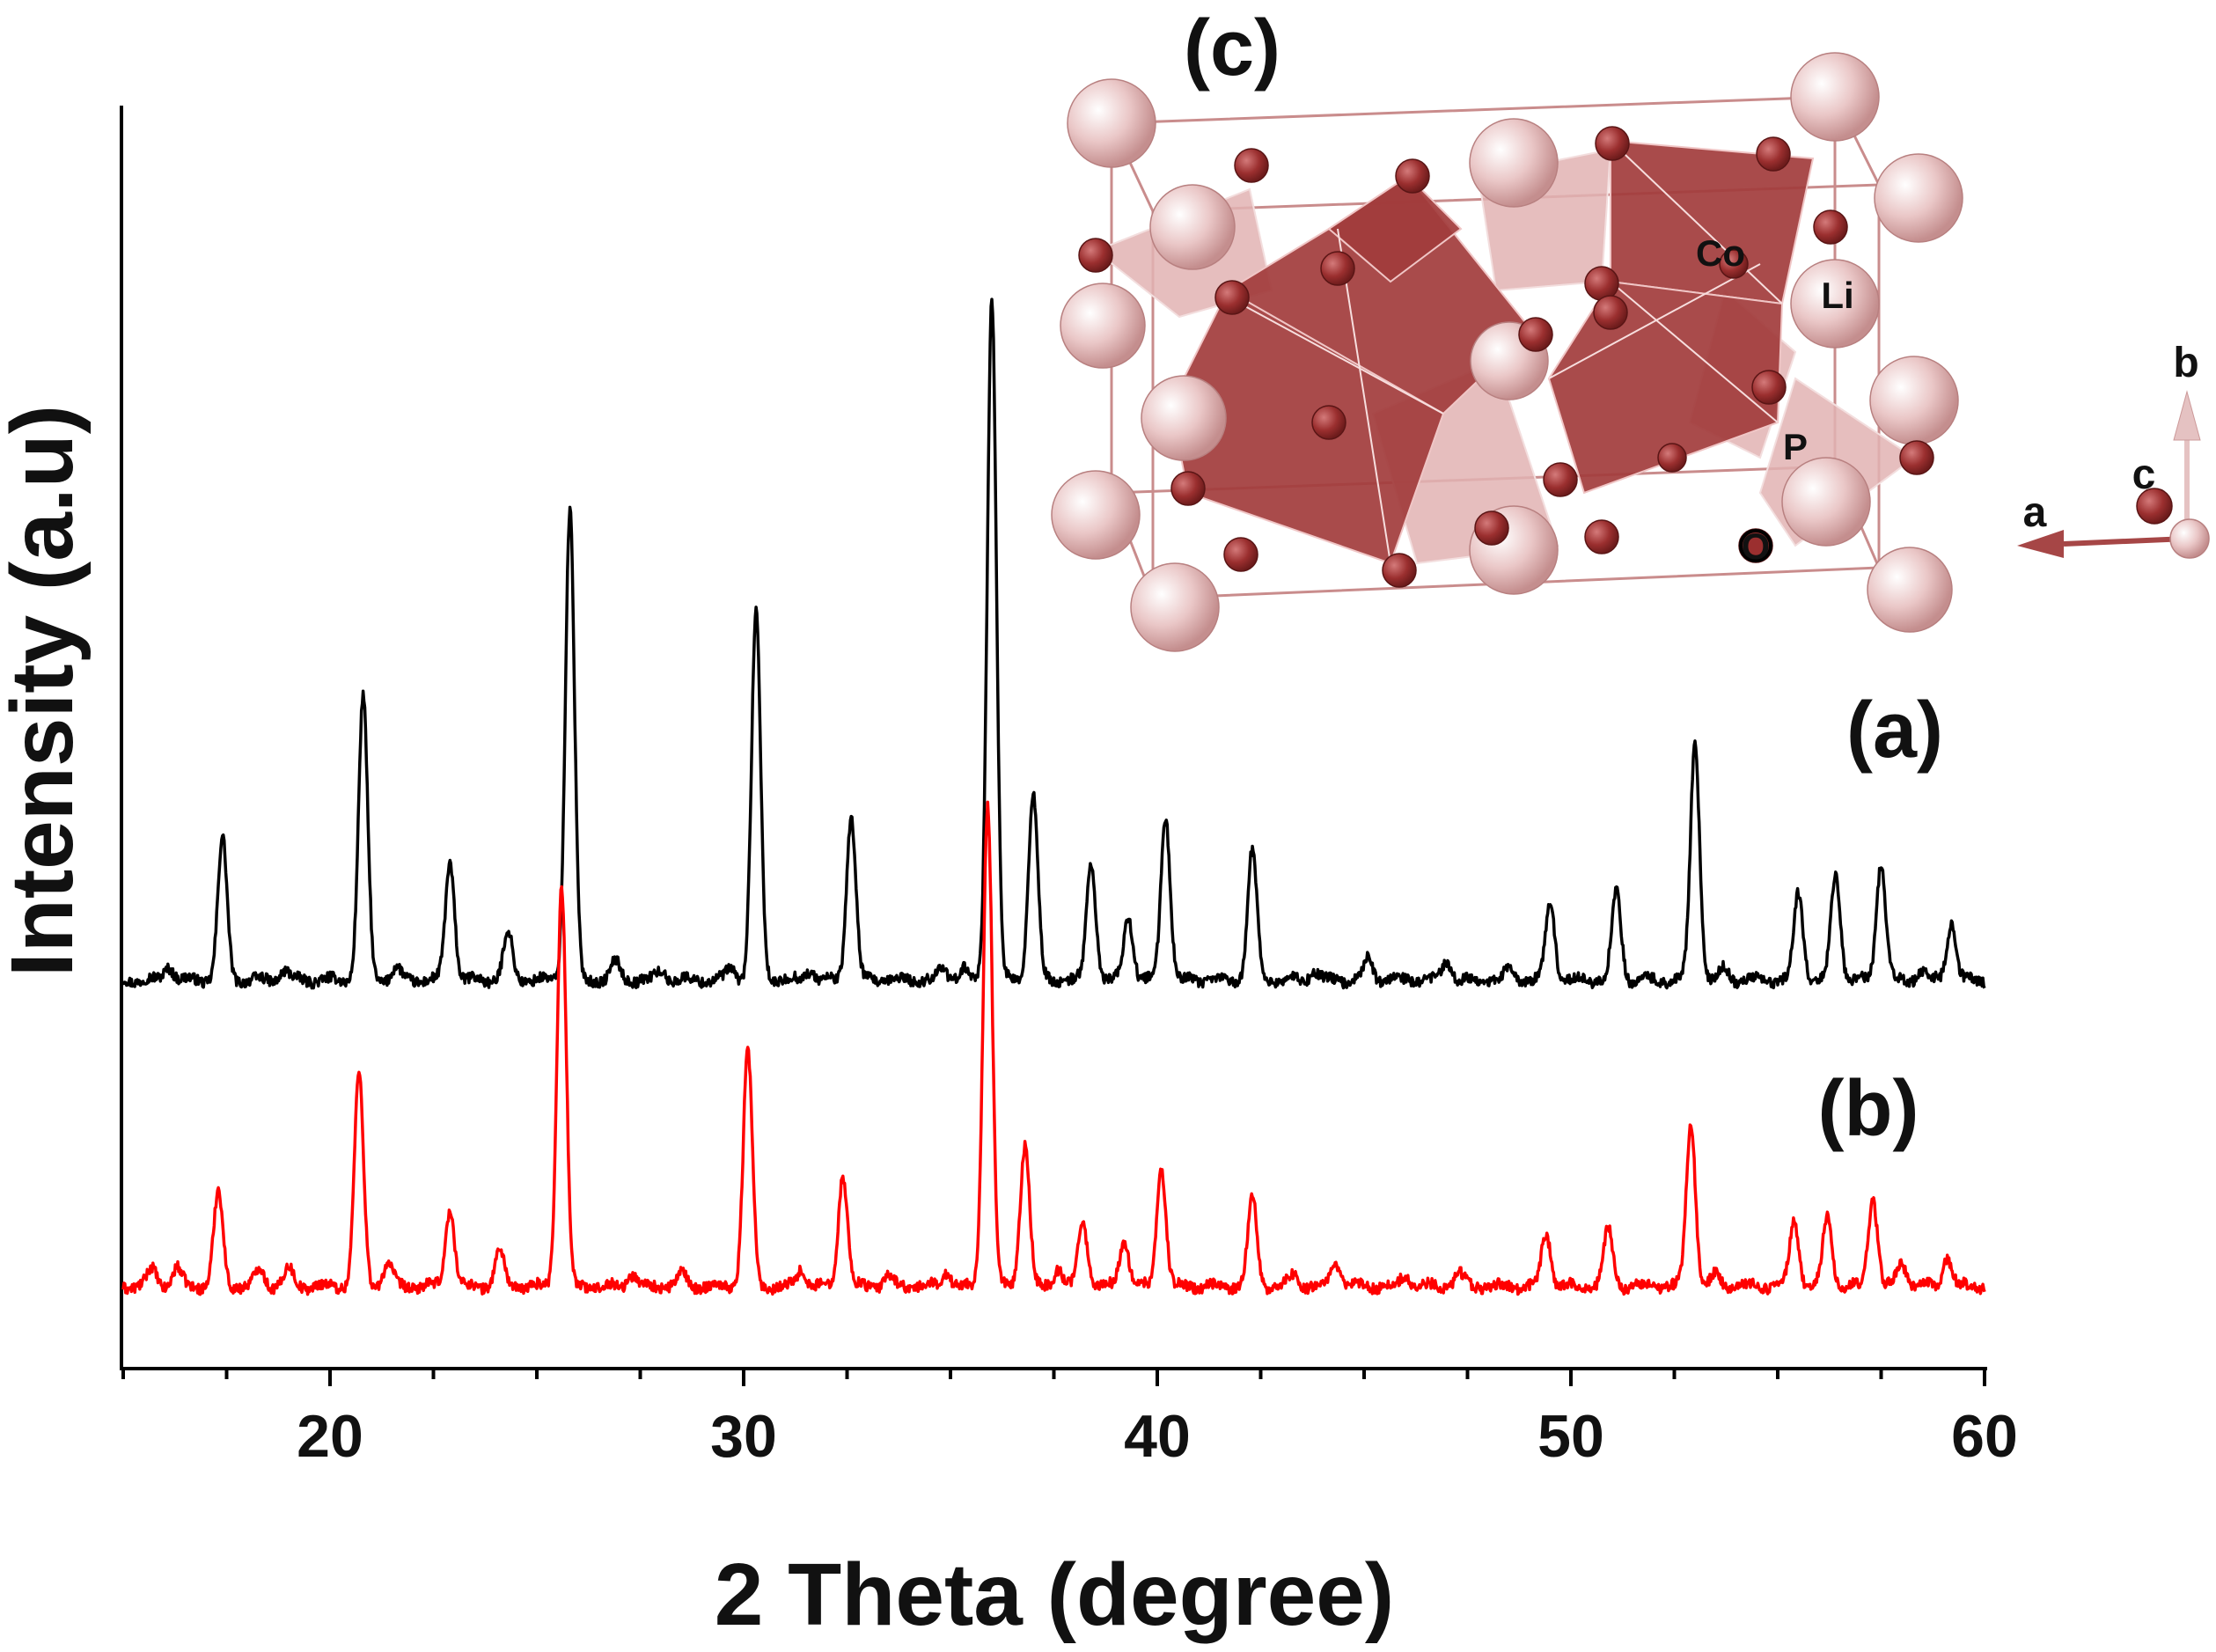 The width and height of the screenshot is (2216, 1652). What do you see at coordinates (1984, 1436) in the screenshot?
I see `x-tick-label: 60` at bounding box center [1984, 1436].